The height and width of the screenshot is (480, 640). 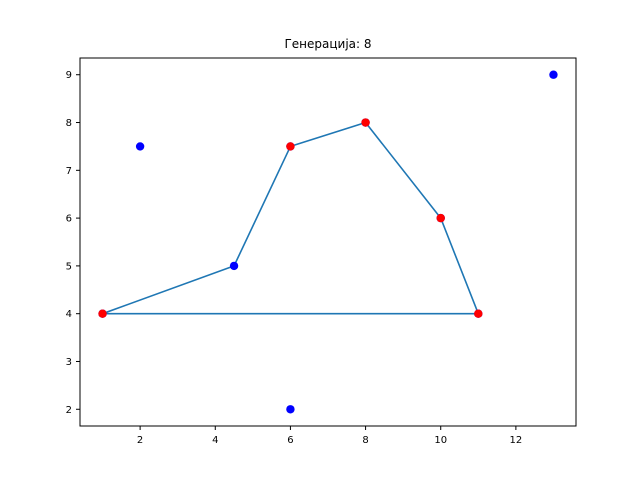 What do you see at coordinates (69, 362) in the screenshot?
I see `y-tick-label: 3` at bounding box center [69, 362].